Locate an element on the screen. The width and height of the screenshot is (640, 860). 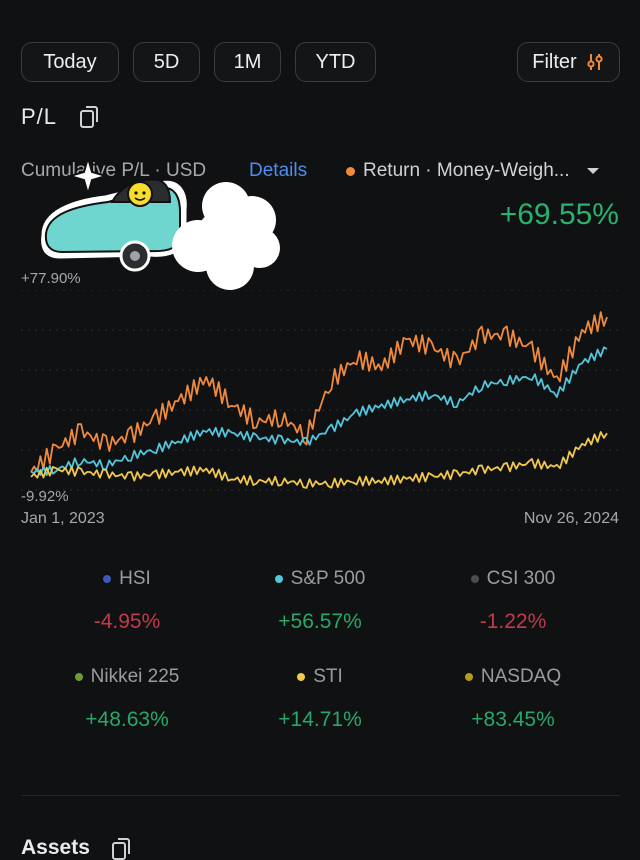
index-name: NASDAQ is located at coordinates (521, 676).